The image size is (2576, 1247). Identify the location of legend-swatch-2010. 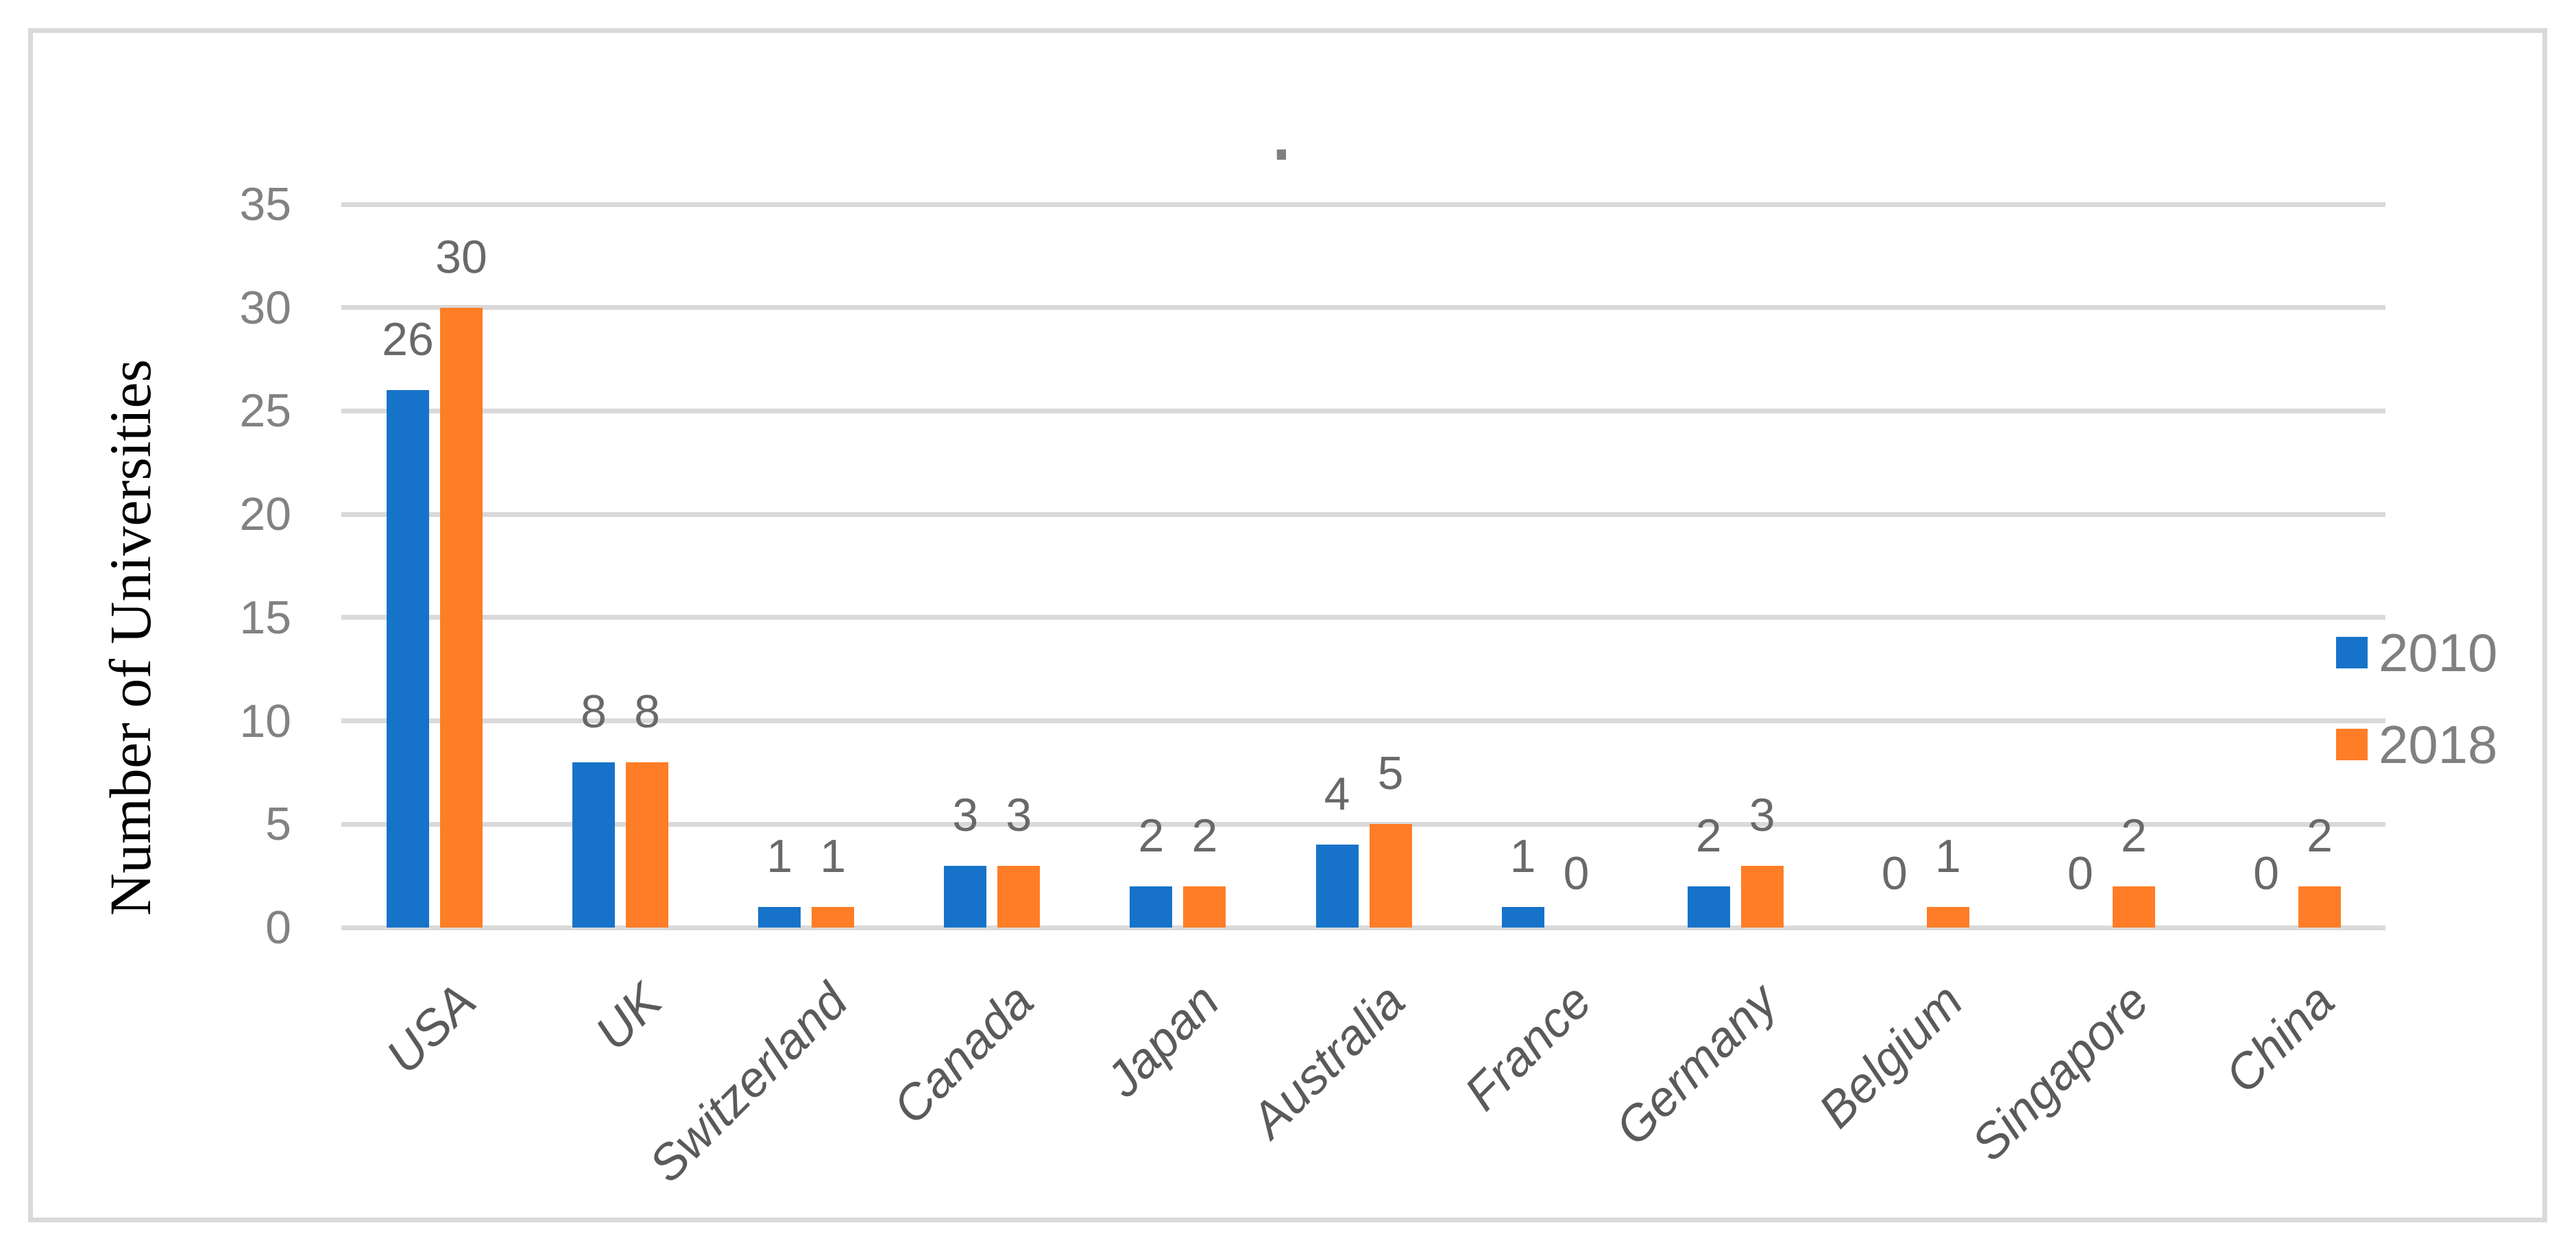
(2352, 652).